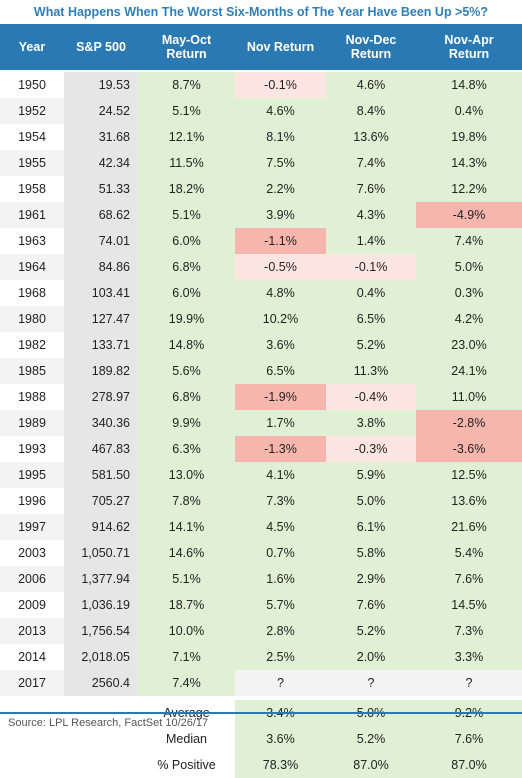  Describe the element at coordinates (186, 423) in the screenshot. I see `cell-may-oct: 9.9%` at that location.